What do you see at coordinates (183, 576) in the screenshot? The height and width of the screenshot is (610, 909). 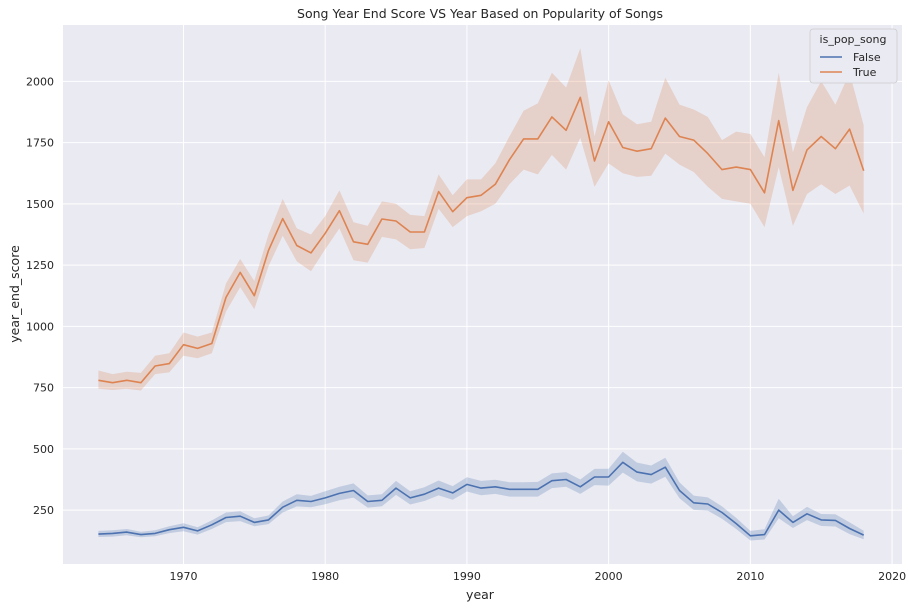 I see `x-tick-label: 1970` at bounding box center [183, 576].